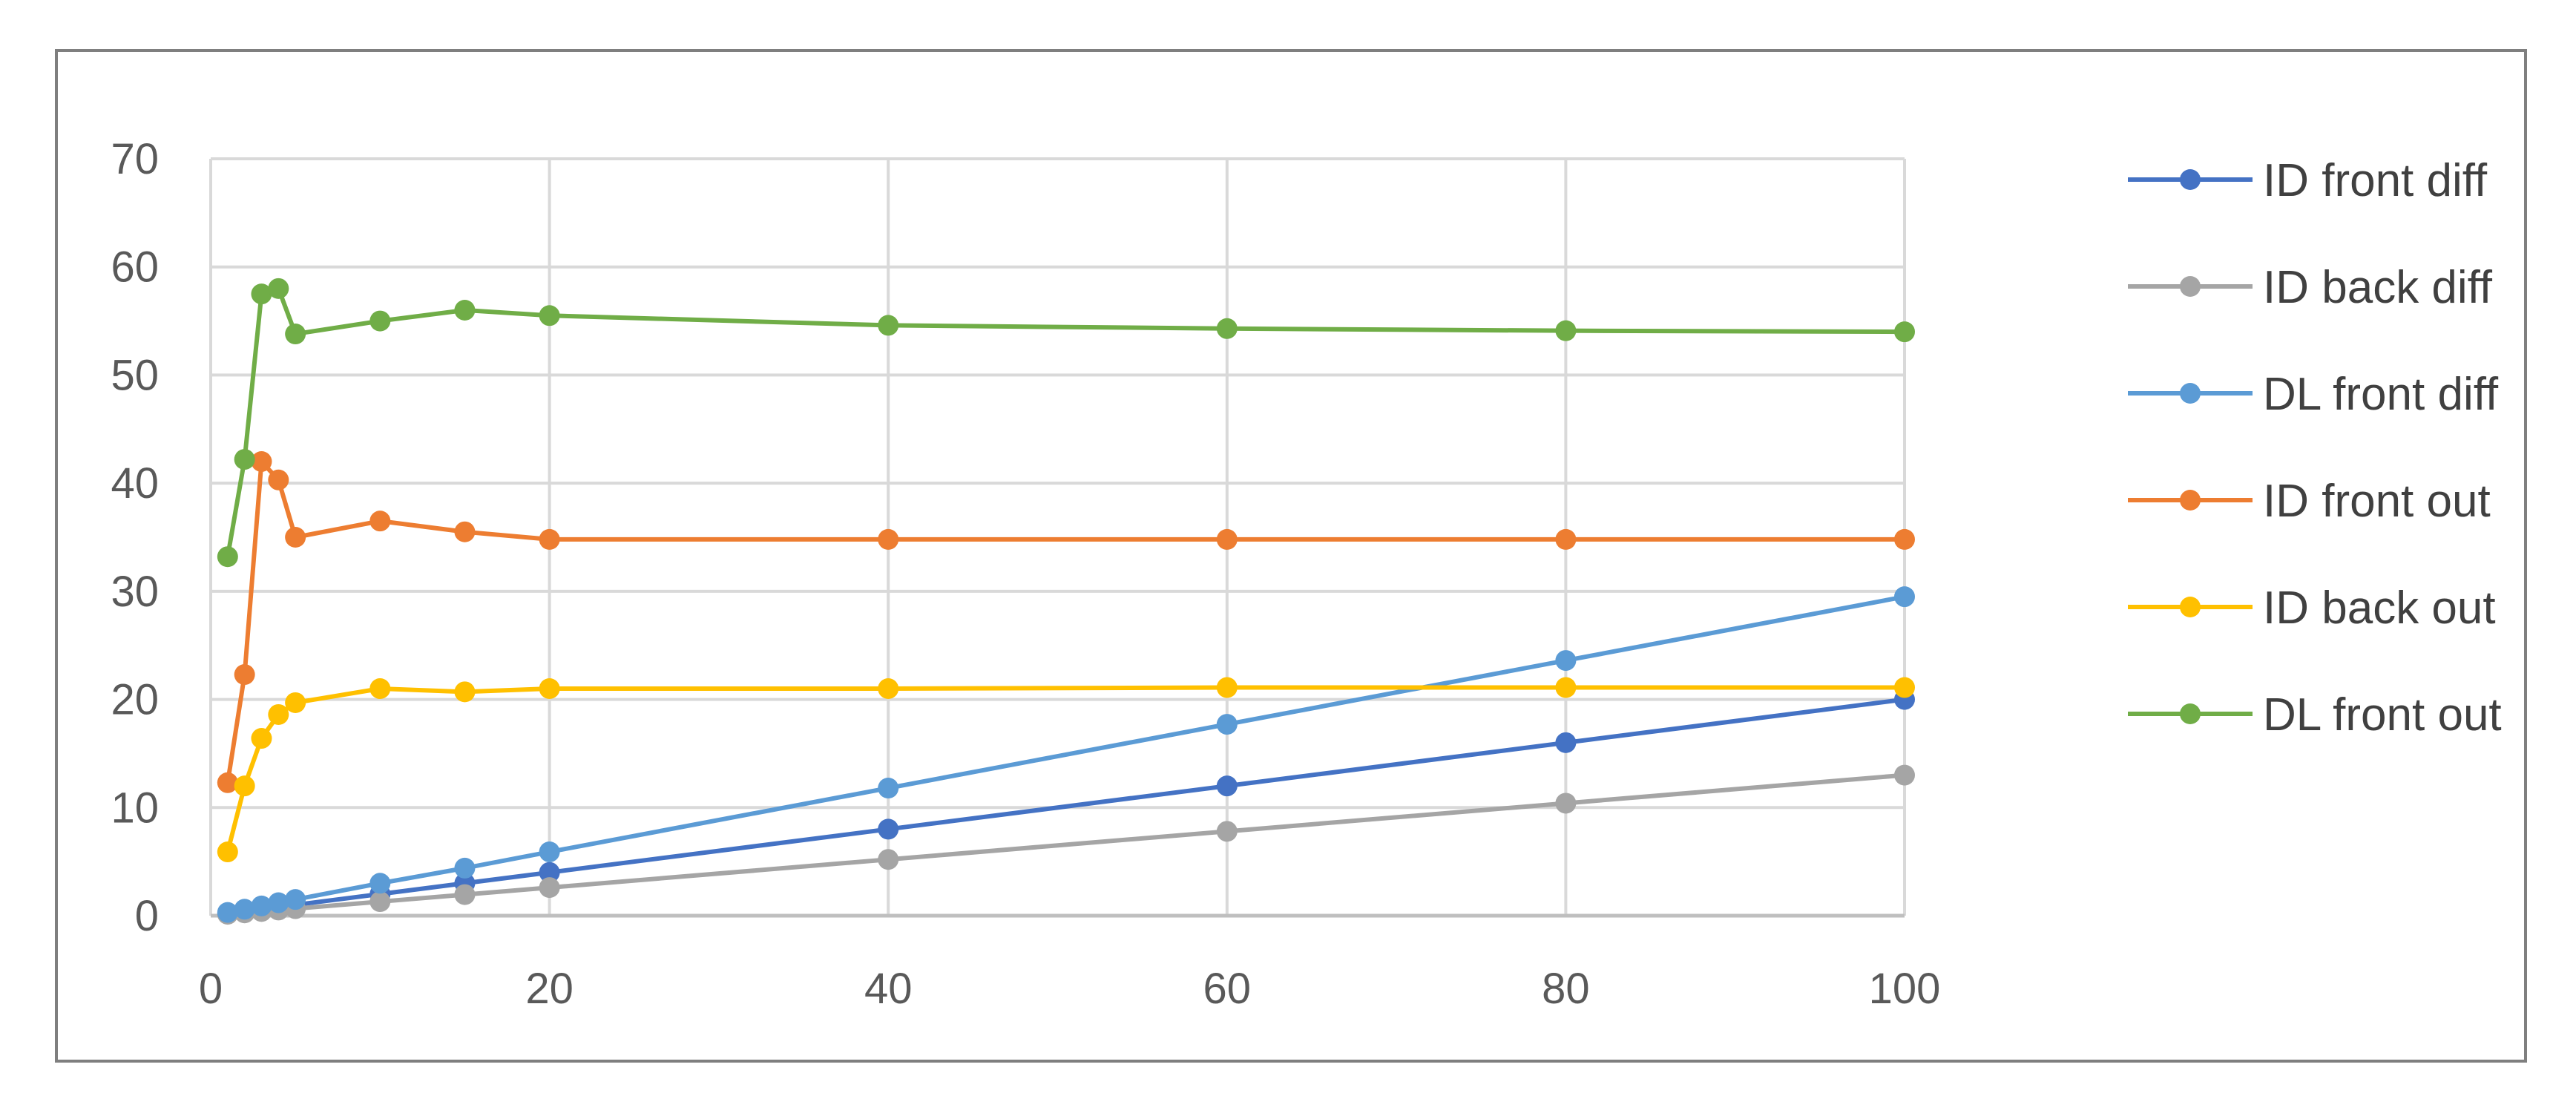 This screenshot has height=1119, width=2576. I want to click on y-tick-label: 30, so click(135, 592).